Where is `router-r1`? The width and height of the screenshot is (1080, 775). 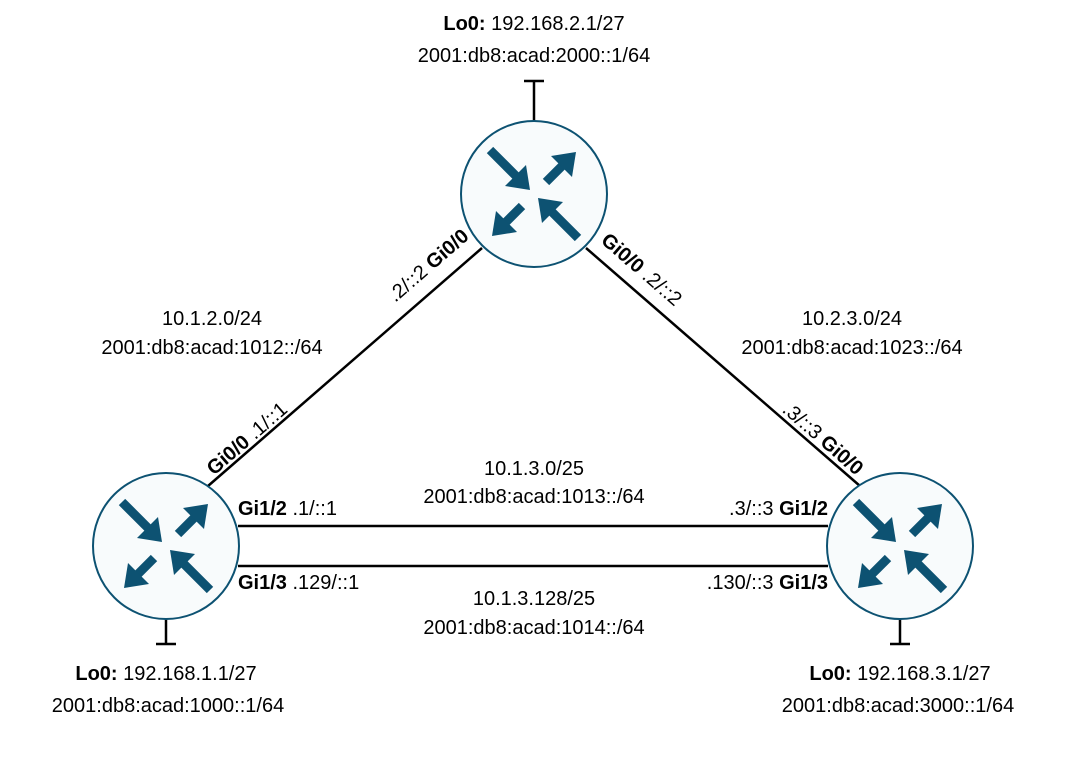 router-r1 is located at coordinates (166, 546).